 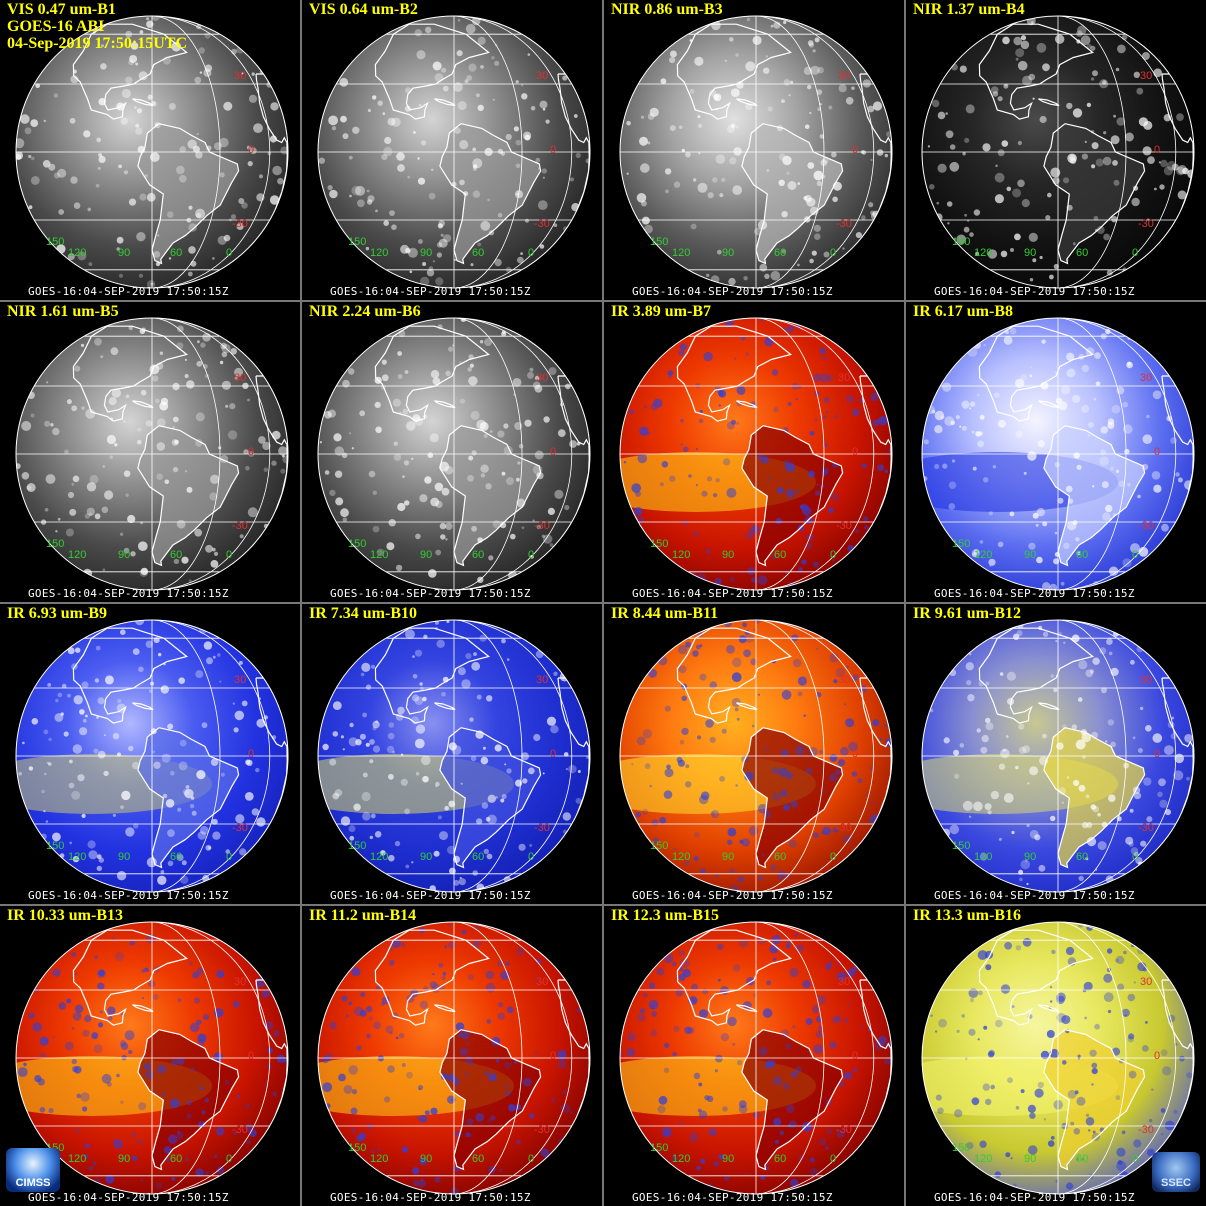 I want to click on band-title: NIR 1.37 um-B4, so click(x=969, y=9).